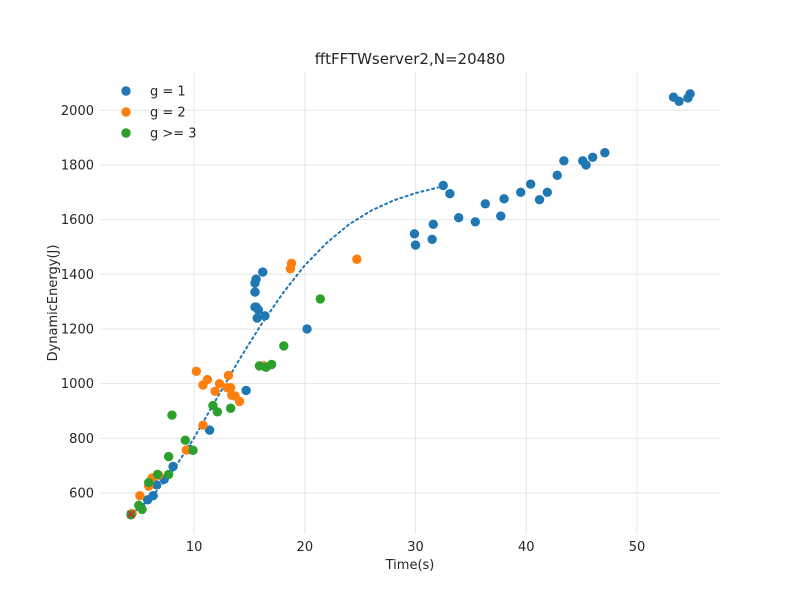 The width and height of the screenshot is (800, 600). I want to click on x-axis-label: Time(s), so click(410, 565).